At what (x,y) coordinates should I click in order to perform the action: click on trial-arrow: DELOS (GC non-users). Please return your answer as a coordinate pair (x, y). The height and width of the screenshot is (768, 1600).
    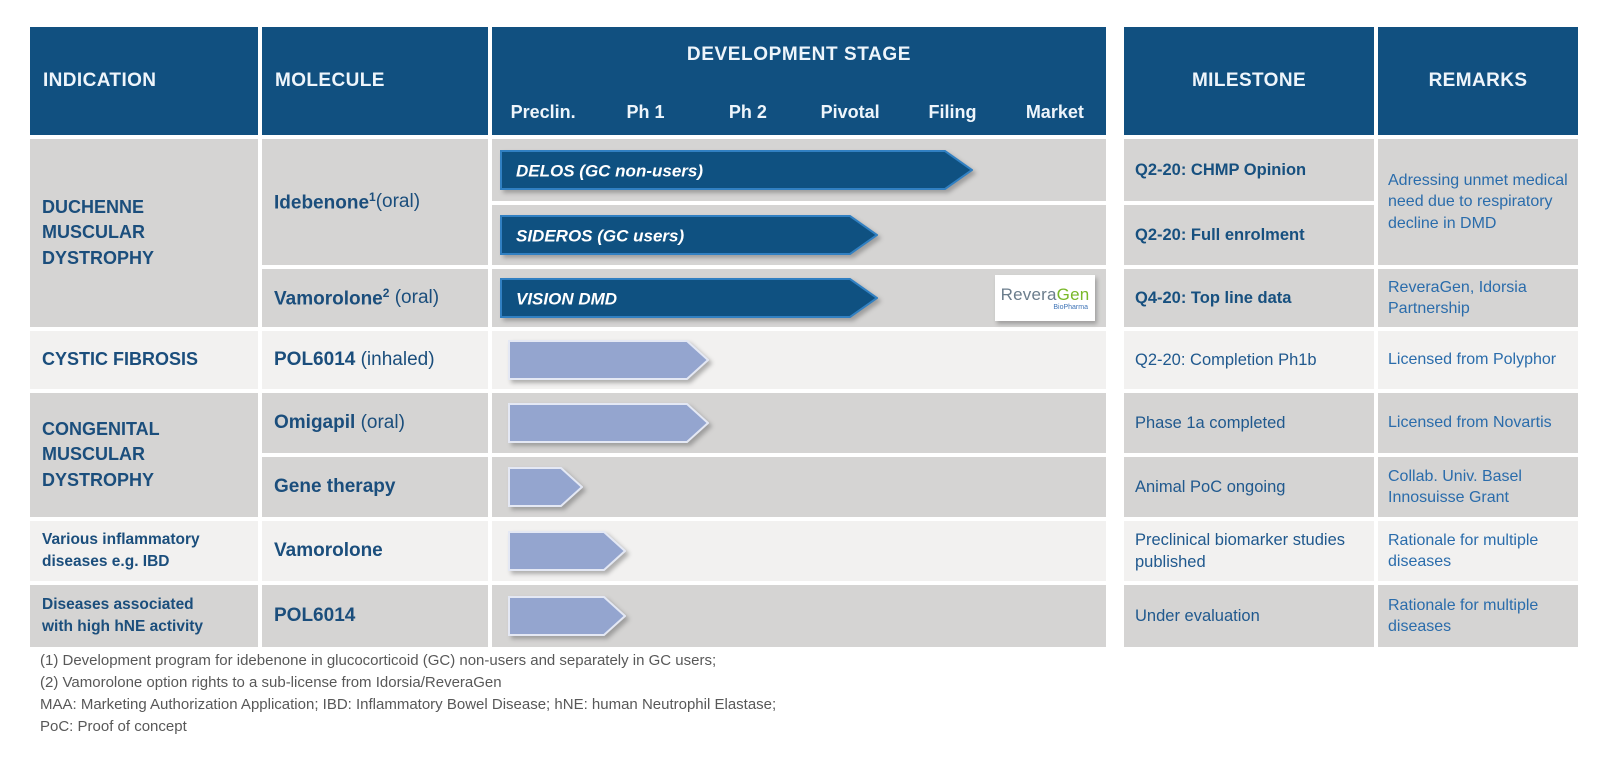
    Looking at the image, I should click on (737, 170).